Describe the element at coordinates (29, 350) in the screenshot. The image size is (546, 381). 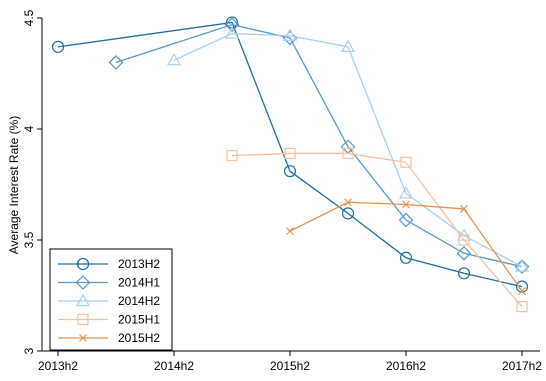
I see `y-tick-label: 3` at that location.